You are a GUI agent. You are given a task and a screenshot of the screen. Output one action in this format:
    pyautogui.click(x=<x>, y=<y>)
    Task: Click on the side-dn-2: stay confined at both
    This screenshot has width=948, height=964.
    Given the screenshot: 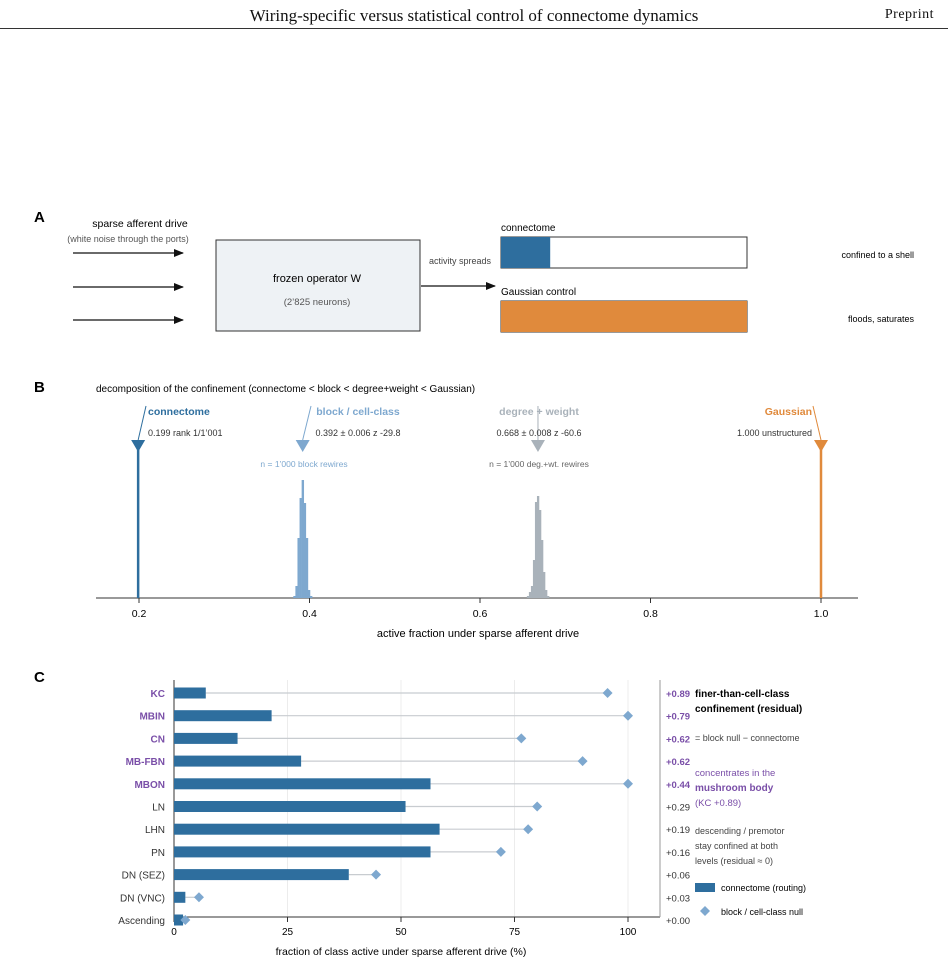 What is the action you would take?
    pyautogui.click(x=736, y=846)
    